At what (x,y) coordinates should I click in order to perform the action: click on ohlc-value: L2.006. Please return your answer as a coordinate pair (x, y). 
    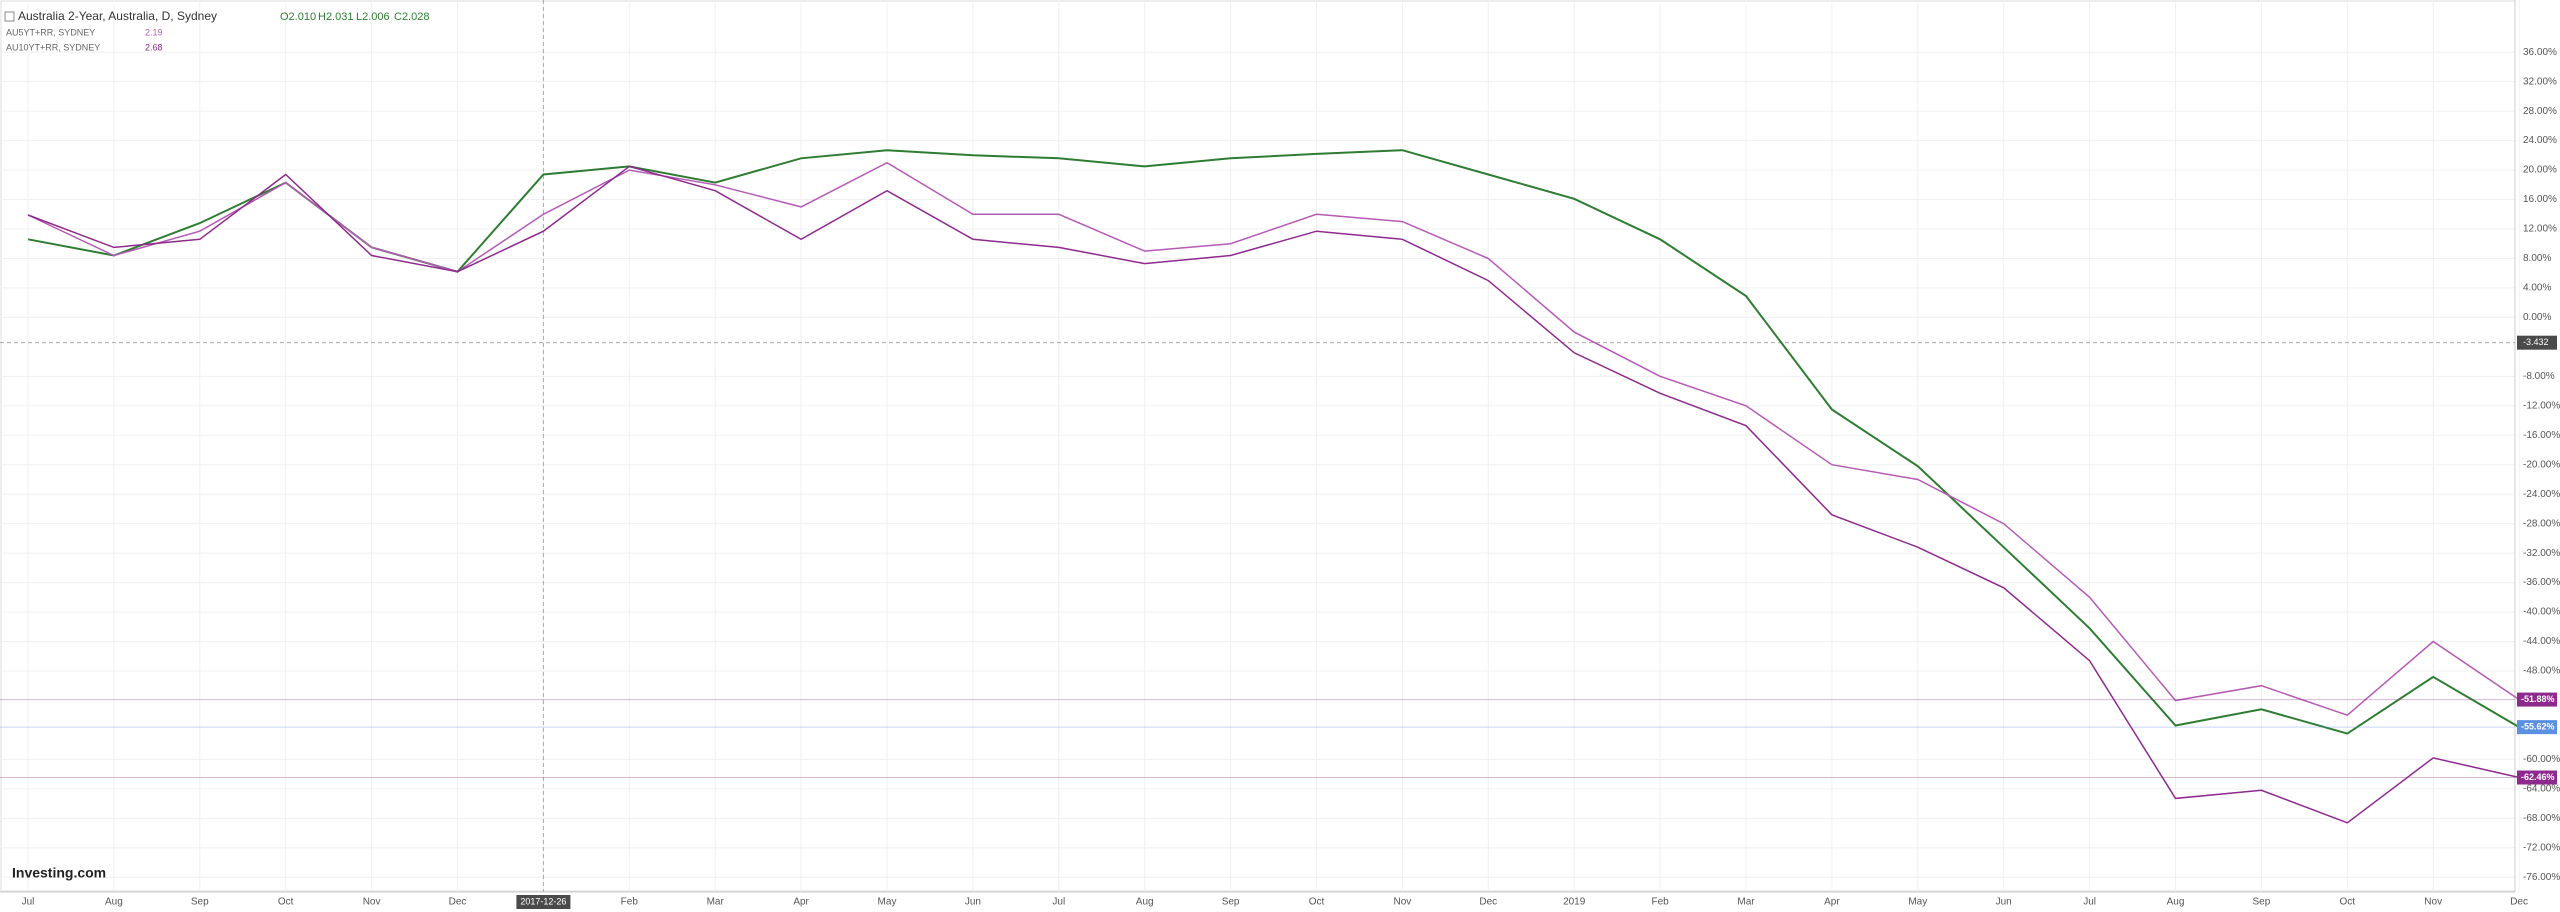
    Looking at the image, I should click on (373, 17).